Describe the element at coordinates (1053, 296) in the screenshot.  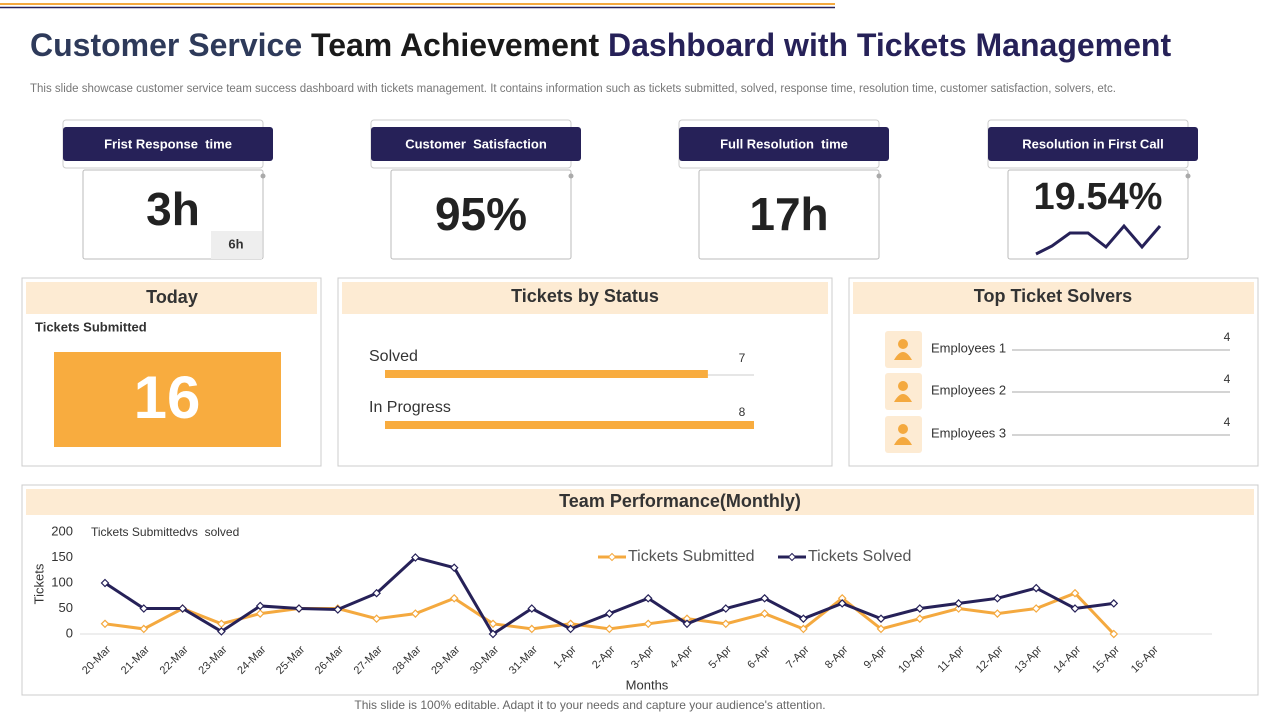
I see `panel-title: Top Ticket Solvers` at that location.